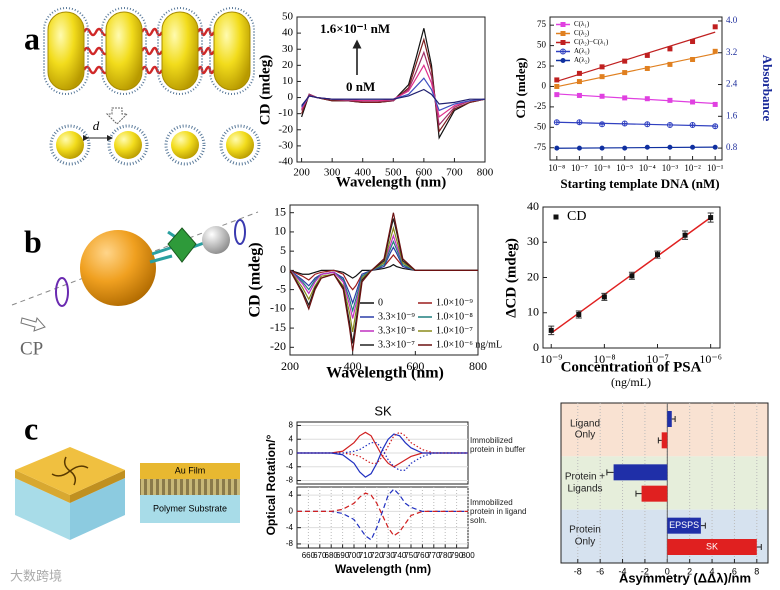 The image size is (780, 590). Describe the element at coordinates (31, 428) in the screenshot. I see `panel-letter: c` at that location.